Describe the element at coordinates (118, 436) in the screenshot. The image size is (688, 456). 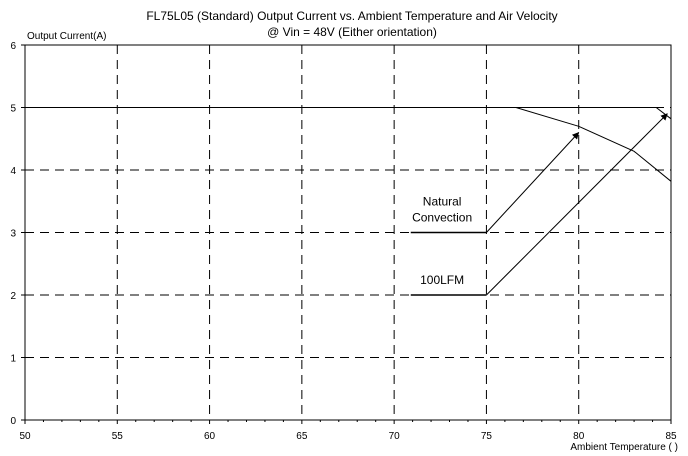
I see `x-tick-label: 55` at that location.